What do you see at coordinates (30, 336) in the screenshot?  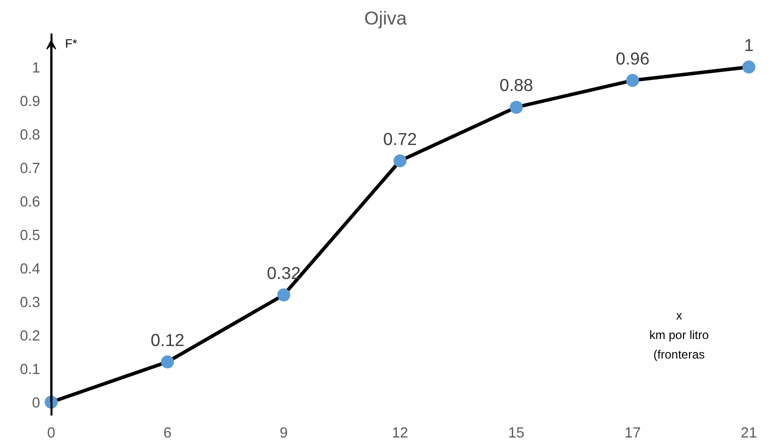 I see `y-tick-label: 0.2` at bounding box center [30, 336].